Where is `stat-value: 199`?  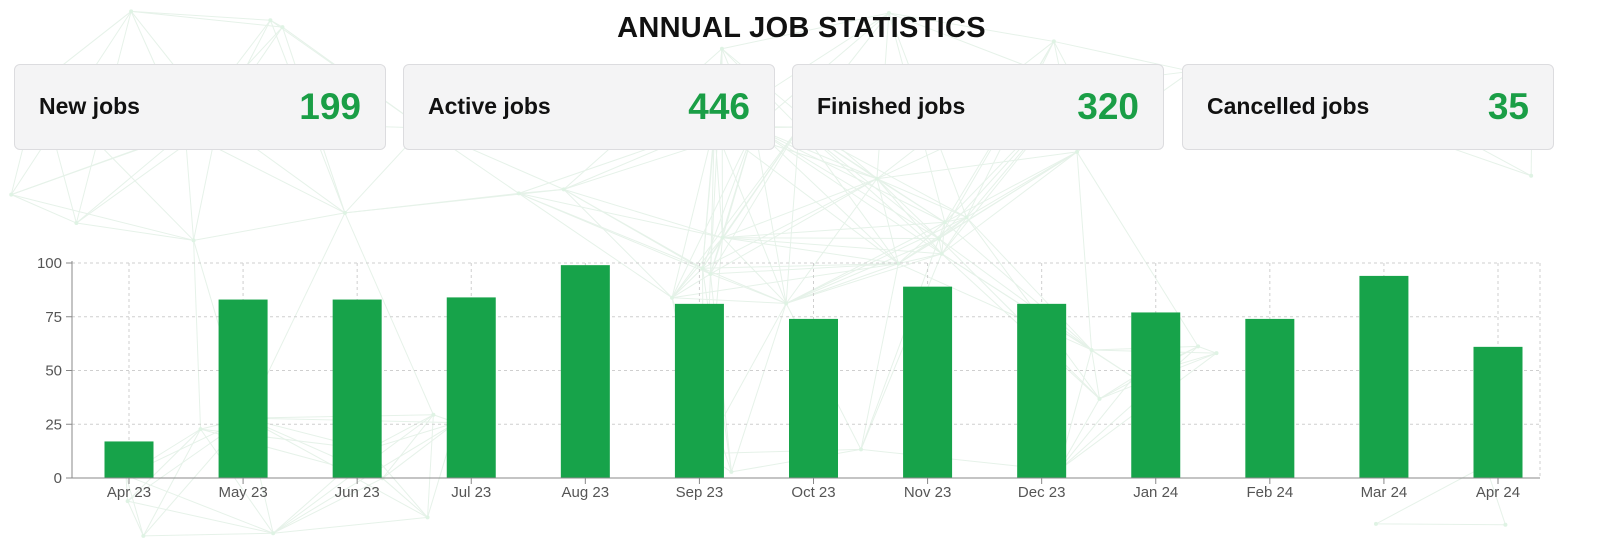 stat-value: 199 is located at coordinates (330, 106).